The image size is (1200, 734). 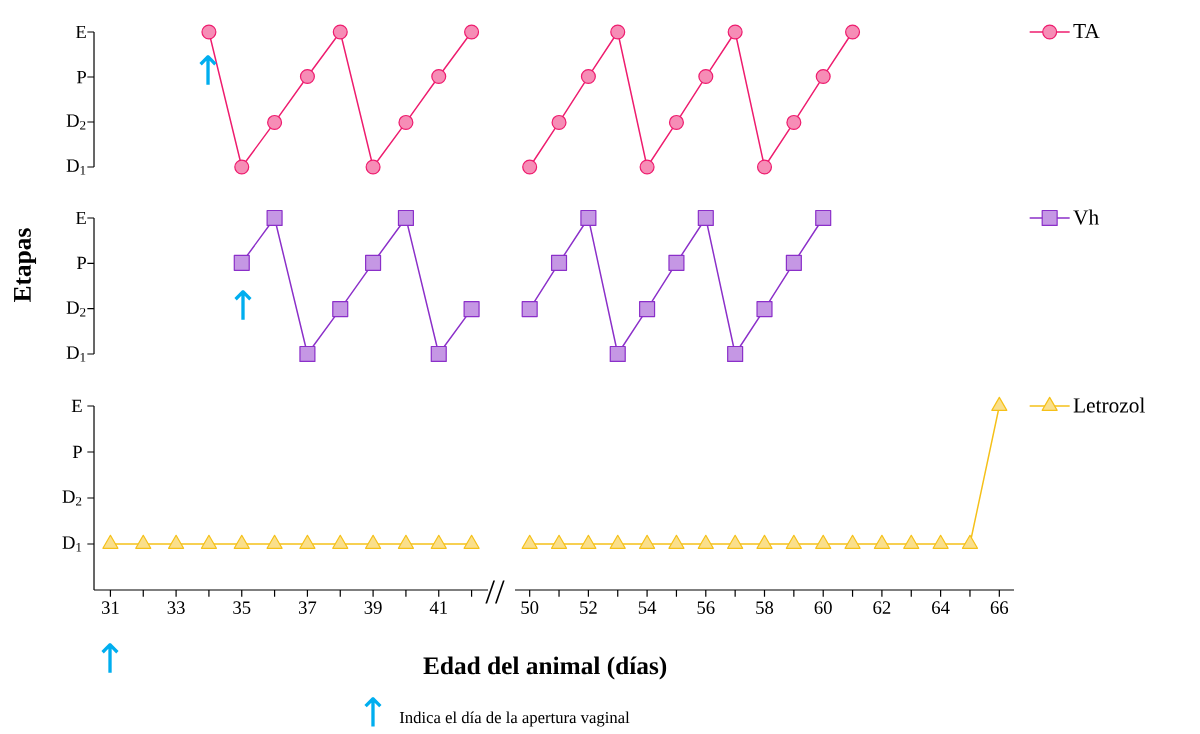 I want to click on x-tick-label: 64, so click(x=941, y=607).